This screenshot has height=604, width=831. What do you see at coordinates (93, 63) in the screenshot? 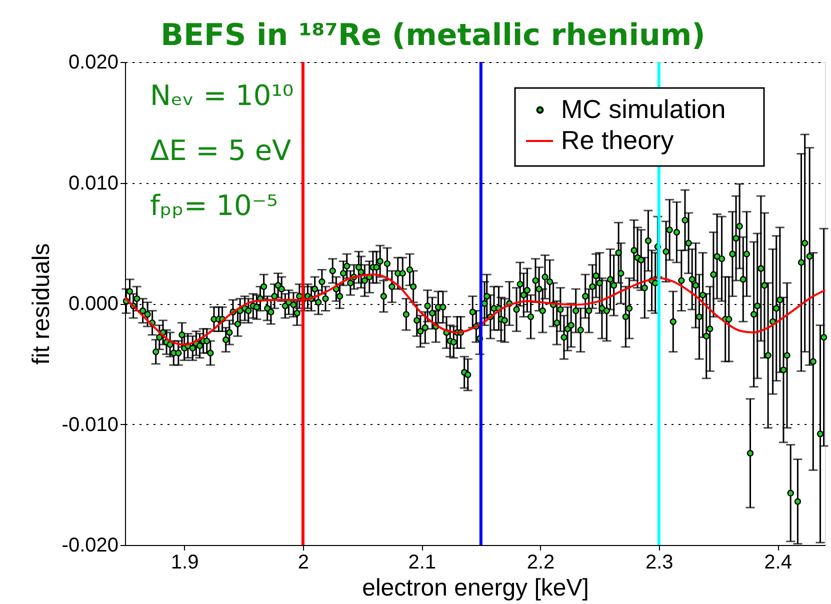
I see `y-tick-label: 0.020` at bounding box center [93, 63].